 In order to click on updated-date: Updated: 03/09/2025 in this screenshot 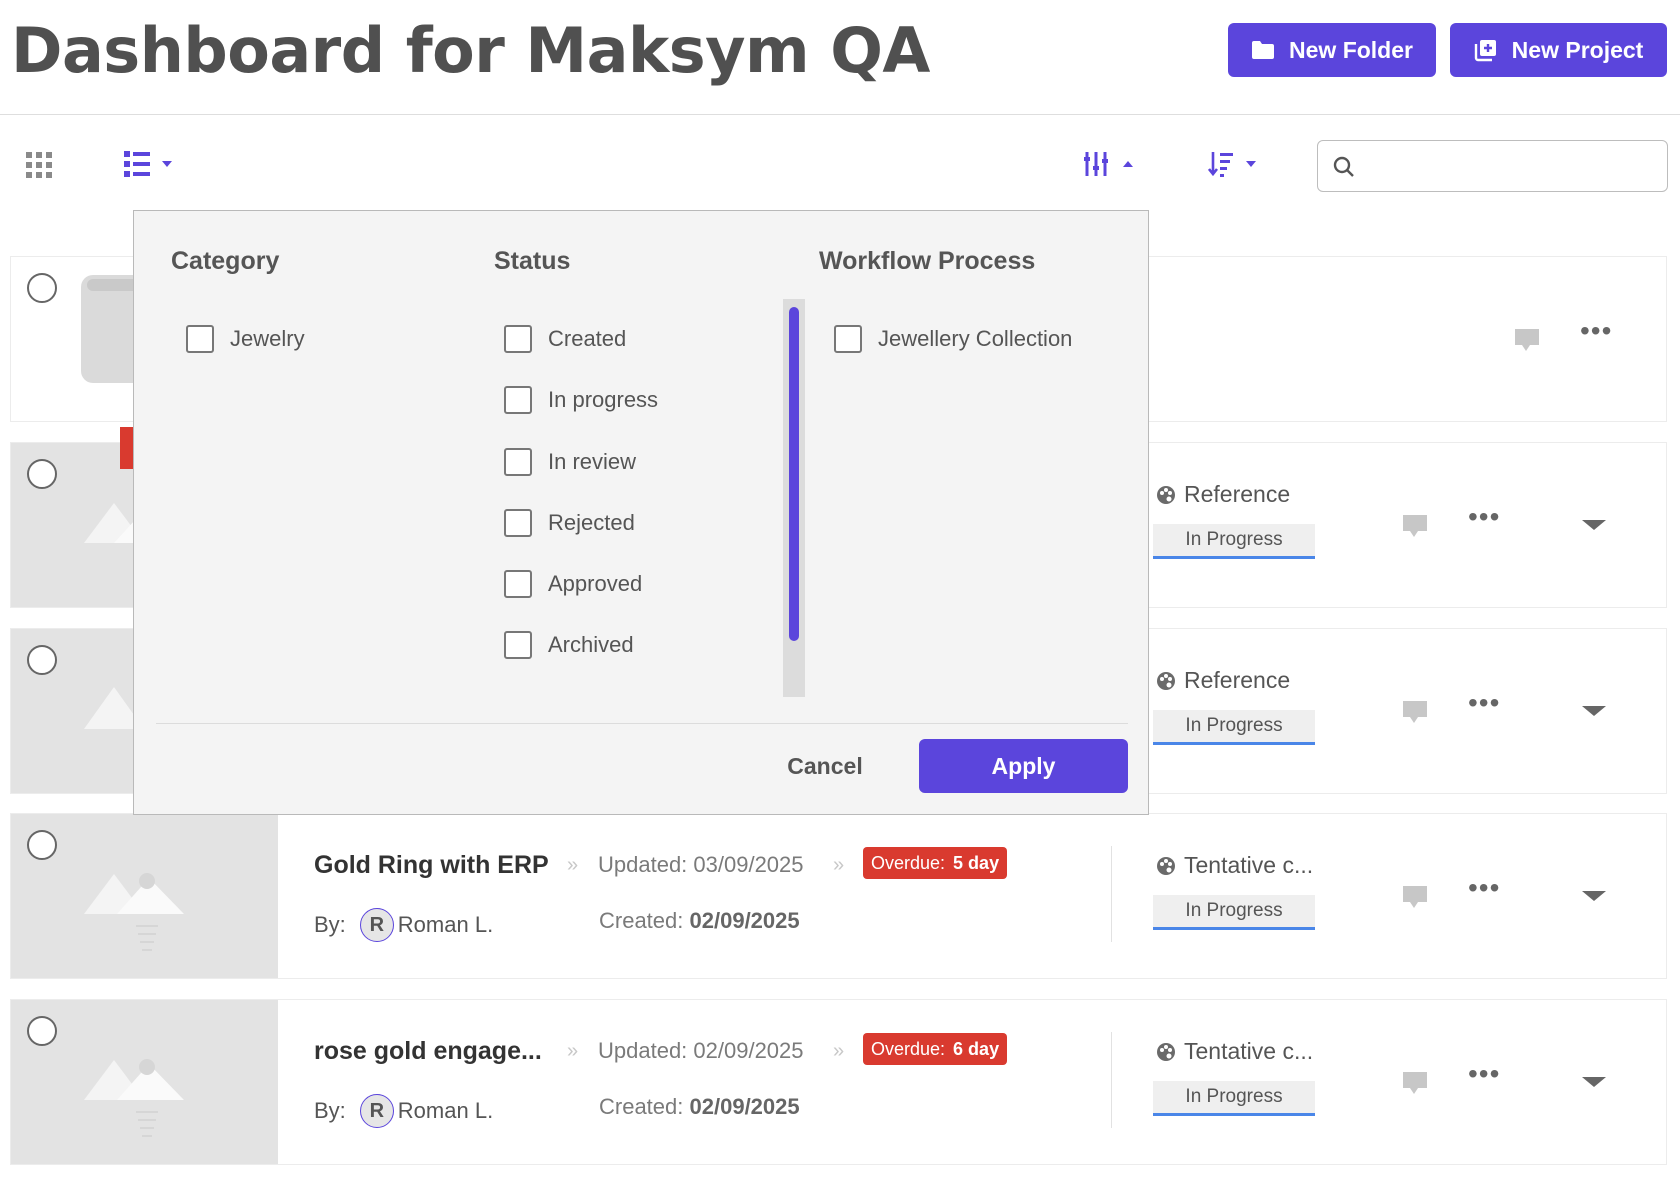, I will do `click(701, 864)`.